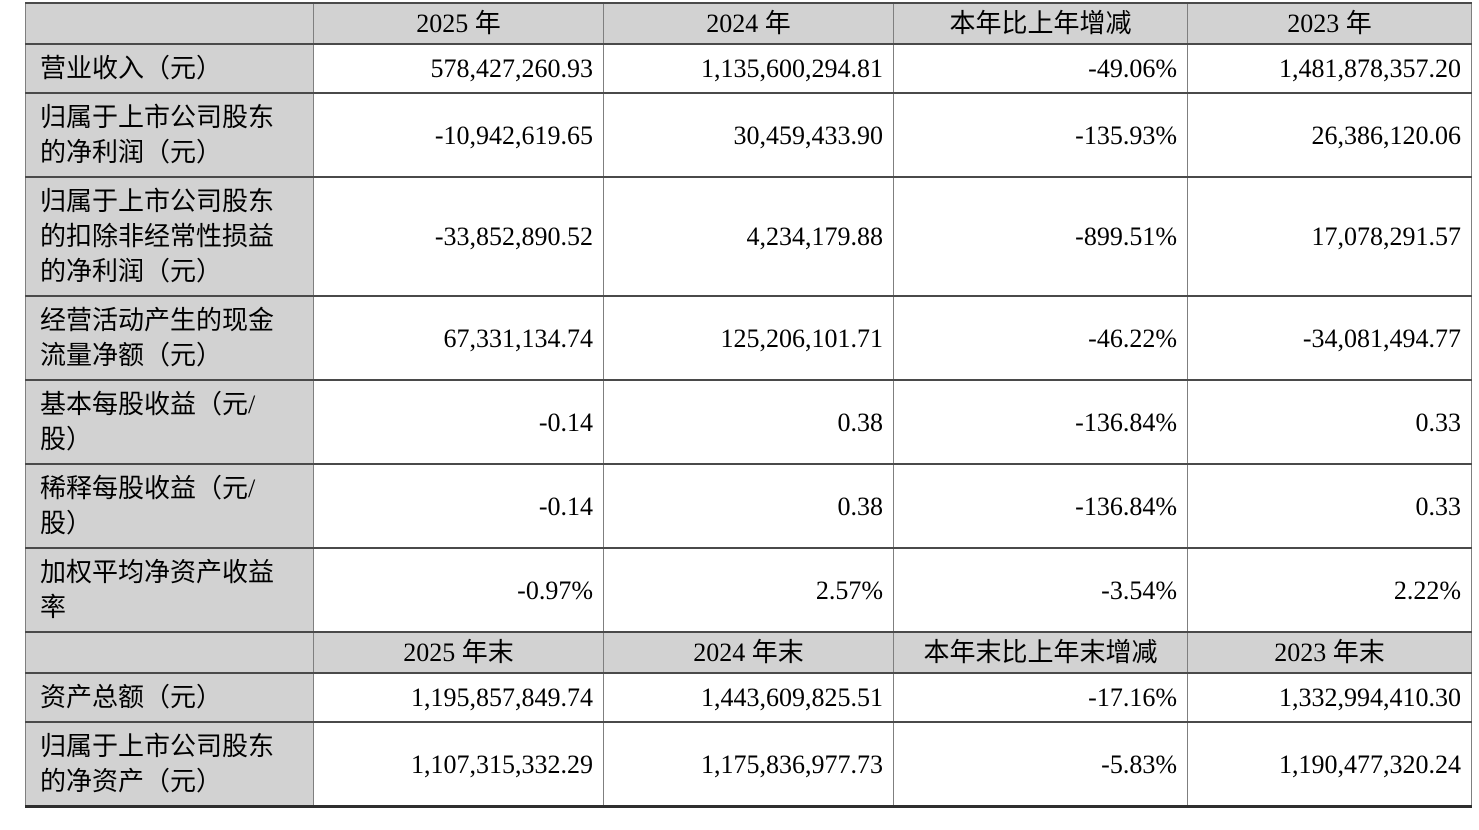 The height and width of the screenshot is (830, 1479). What do you see at coordinates (169, 506) in the screenshot?
I see `row-label-cell: 稀释每股收益（元/ 股）` at bounding box center [169, 506].